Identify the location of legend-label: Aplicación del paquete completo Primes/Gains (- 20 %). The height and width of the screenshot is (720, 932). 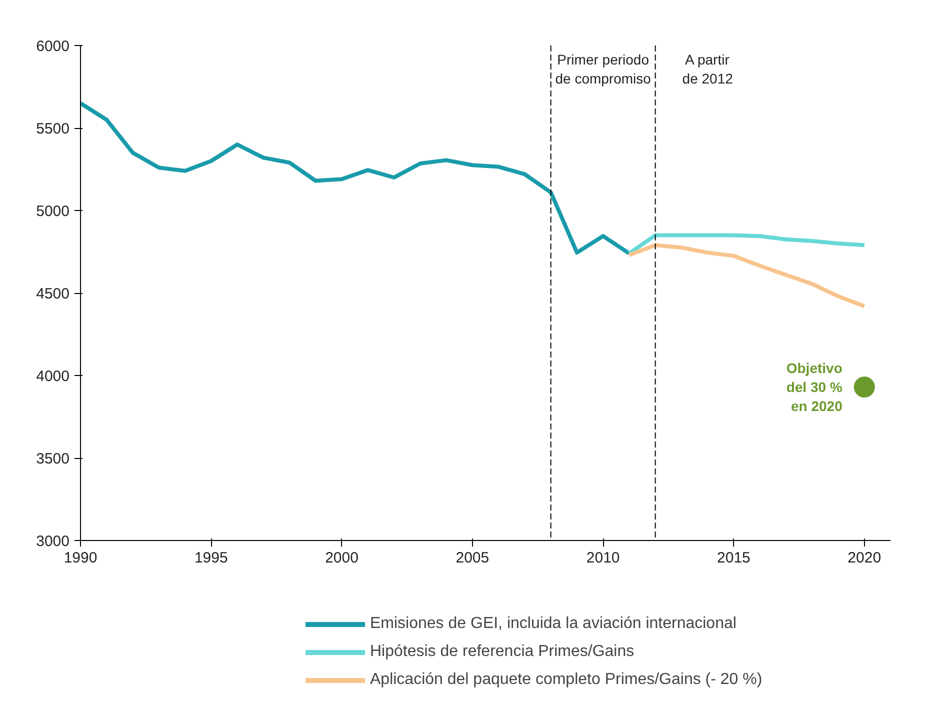
(566, 680).